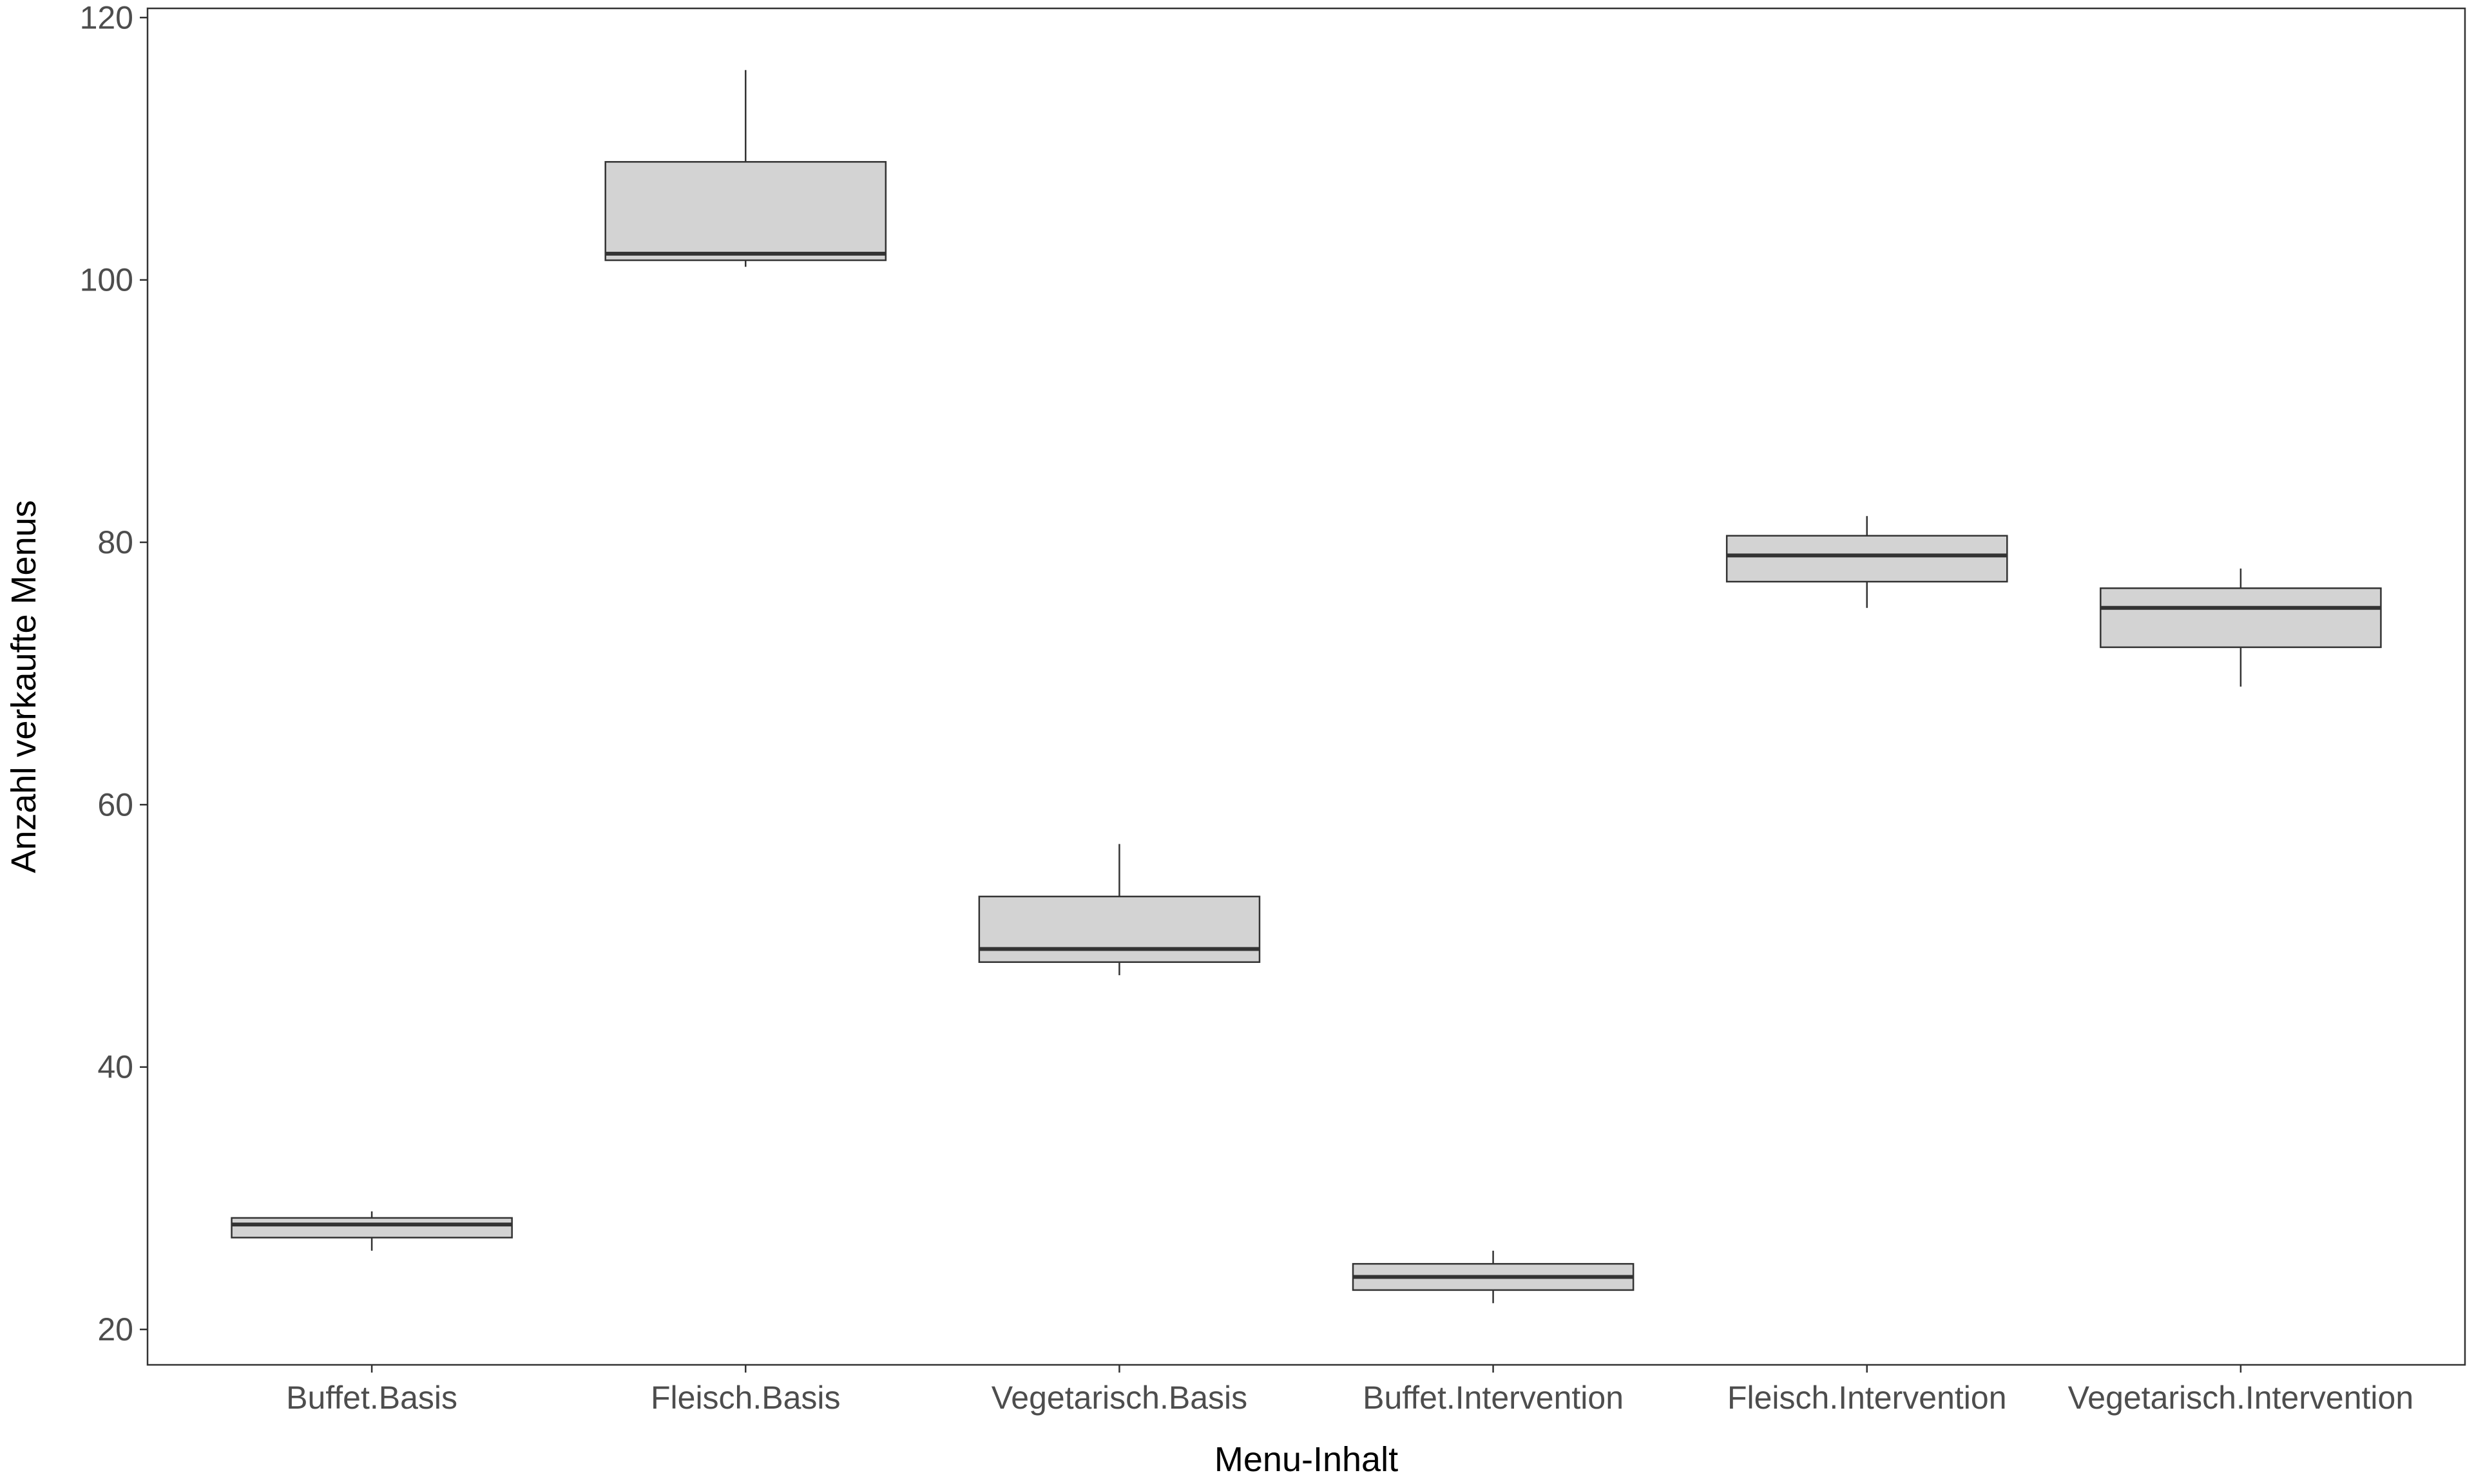 This screenshot has height=1484, width=2474. I want to click on box-buffet-basis, so click(372, 1231).